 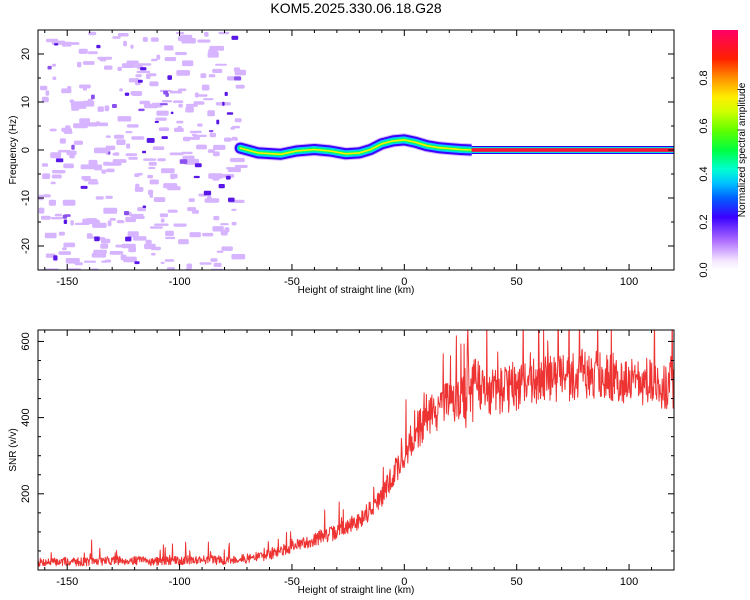 What do you see at coordinates (704, 173) in the screenshot?
I see `colorbar-tick-label: 0.4` at bounding box center [704, 173].